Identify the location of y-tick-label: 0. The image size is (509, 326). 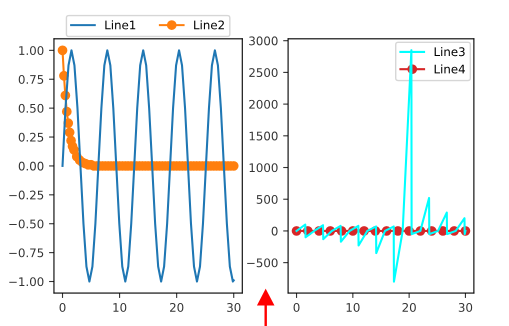
(275, 231).